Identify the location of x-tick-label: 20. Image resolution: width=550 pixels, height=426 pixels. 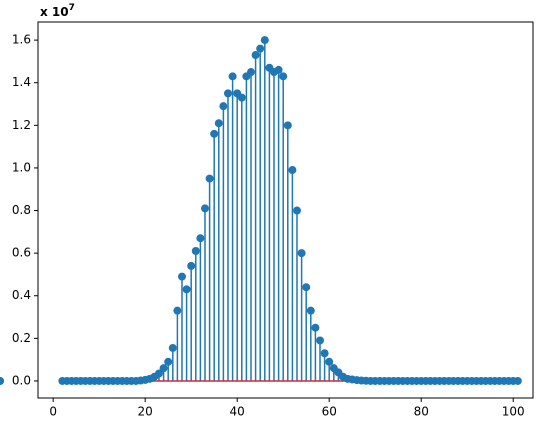
(145, 412).